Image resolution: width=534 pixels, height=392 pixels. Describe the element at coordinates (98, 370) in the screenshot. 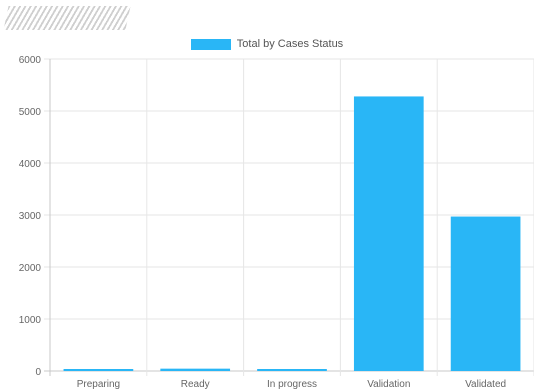

I see `bar-preparing` at that location.